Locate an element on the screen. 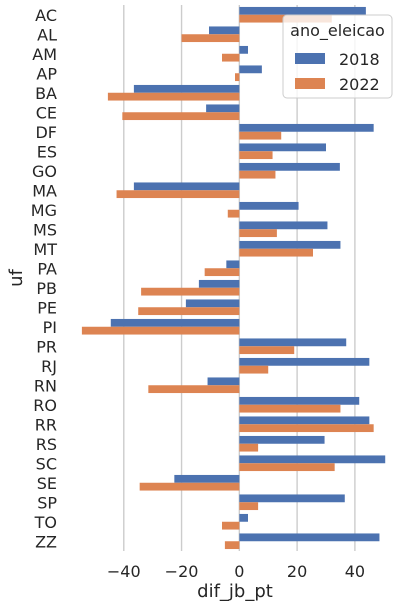 Image resolution: width=410 pixels, height=611 pixels. bar-2018-CE is located at coordinates (223, 108).